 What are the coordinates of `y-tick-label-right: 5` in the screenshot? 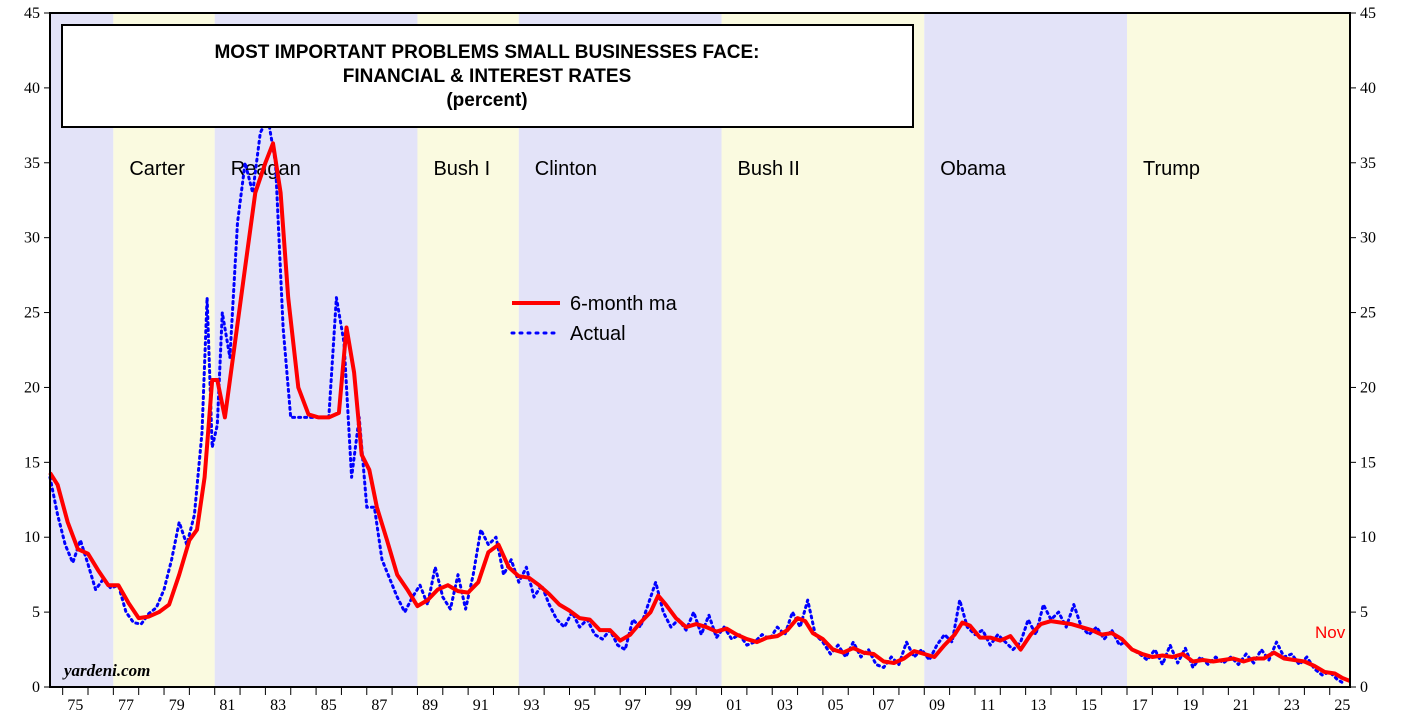 It's located at (1364, 612).